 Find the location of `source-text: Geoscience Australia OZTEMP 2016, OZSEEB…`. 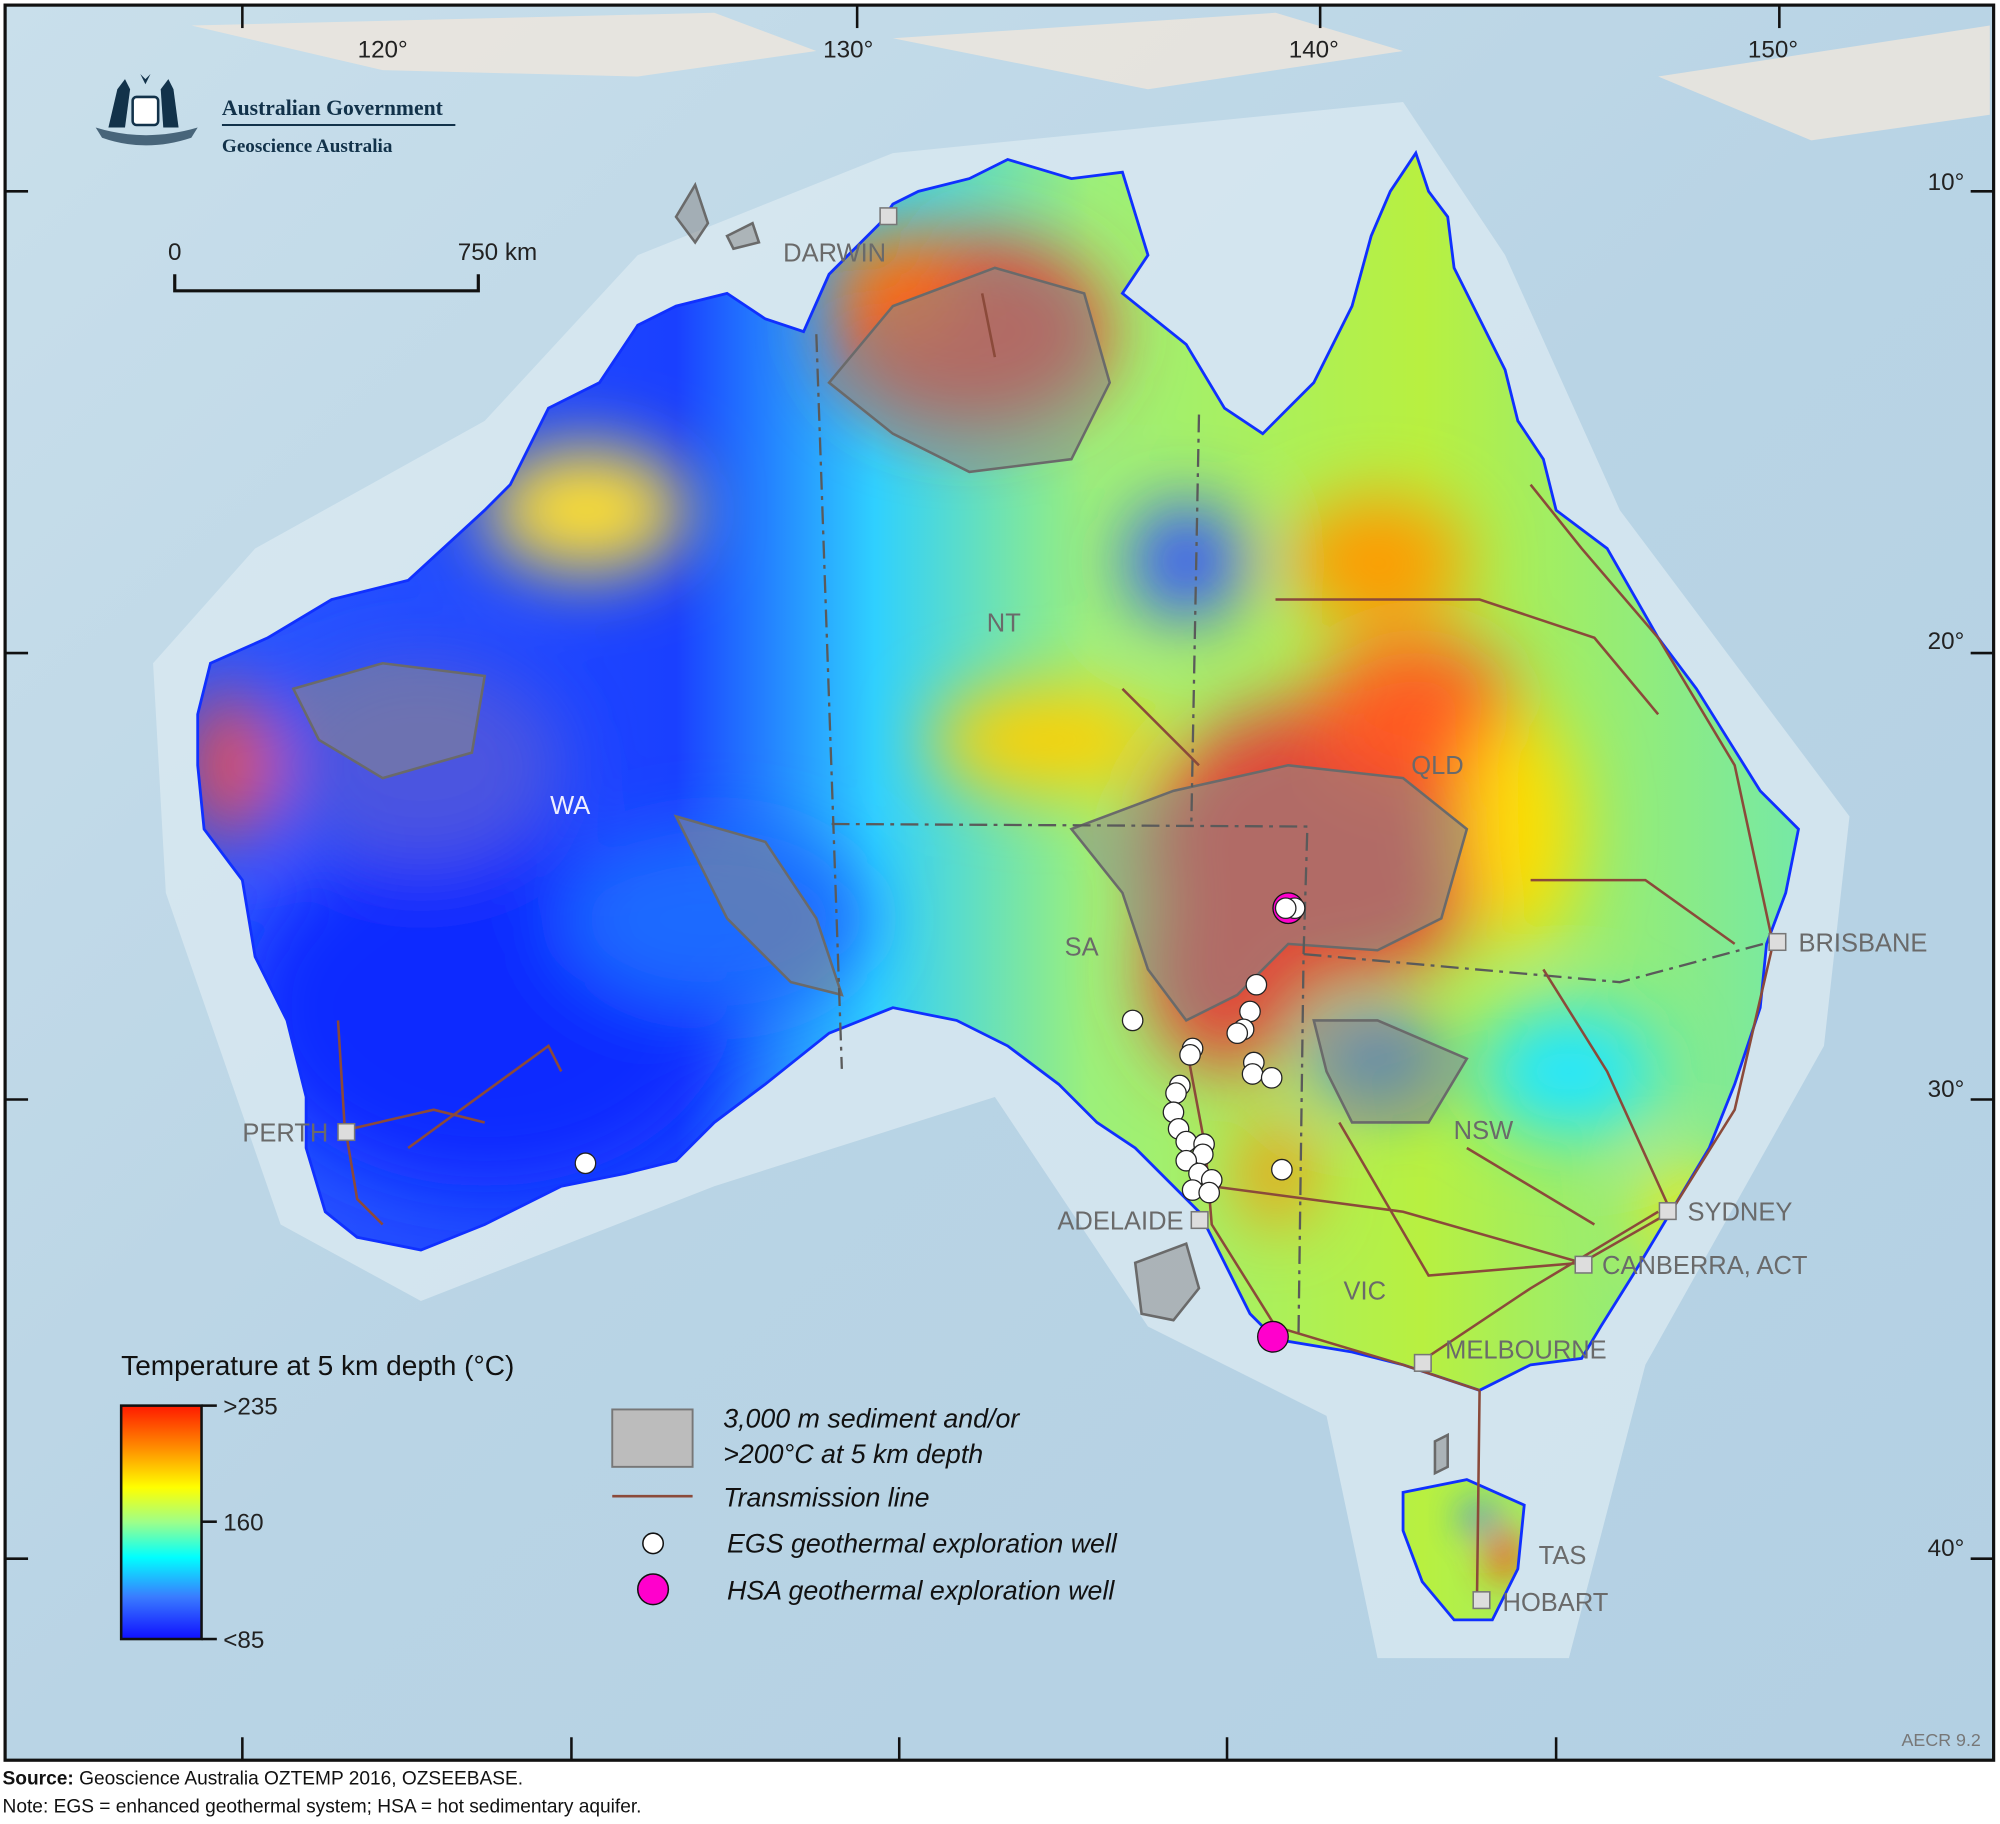

source-text: Geoscience Australia OZTEMP 2016, OZSEEB… is located at coordinates (298, 1778).